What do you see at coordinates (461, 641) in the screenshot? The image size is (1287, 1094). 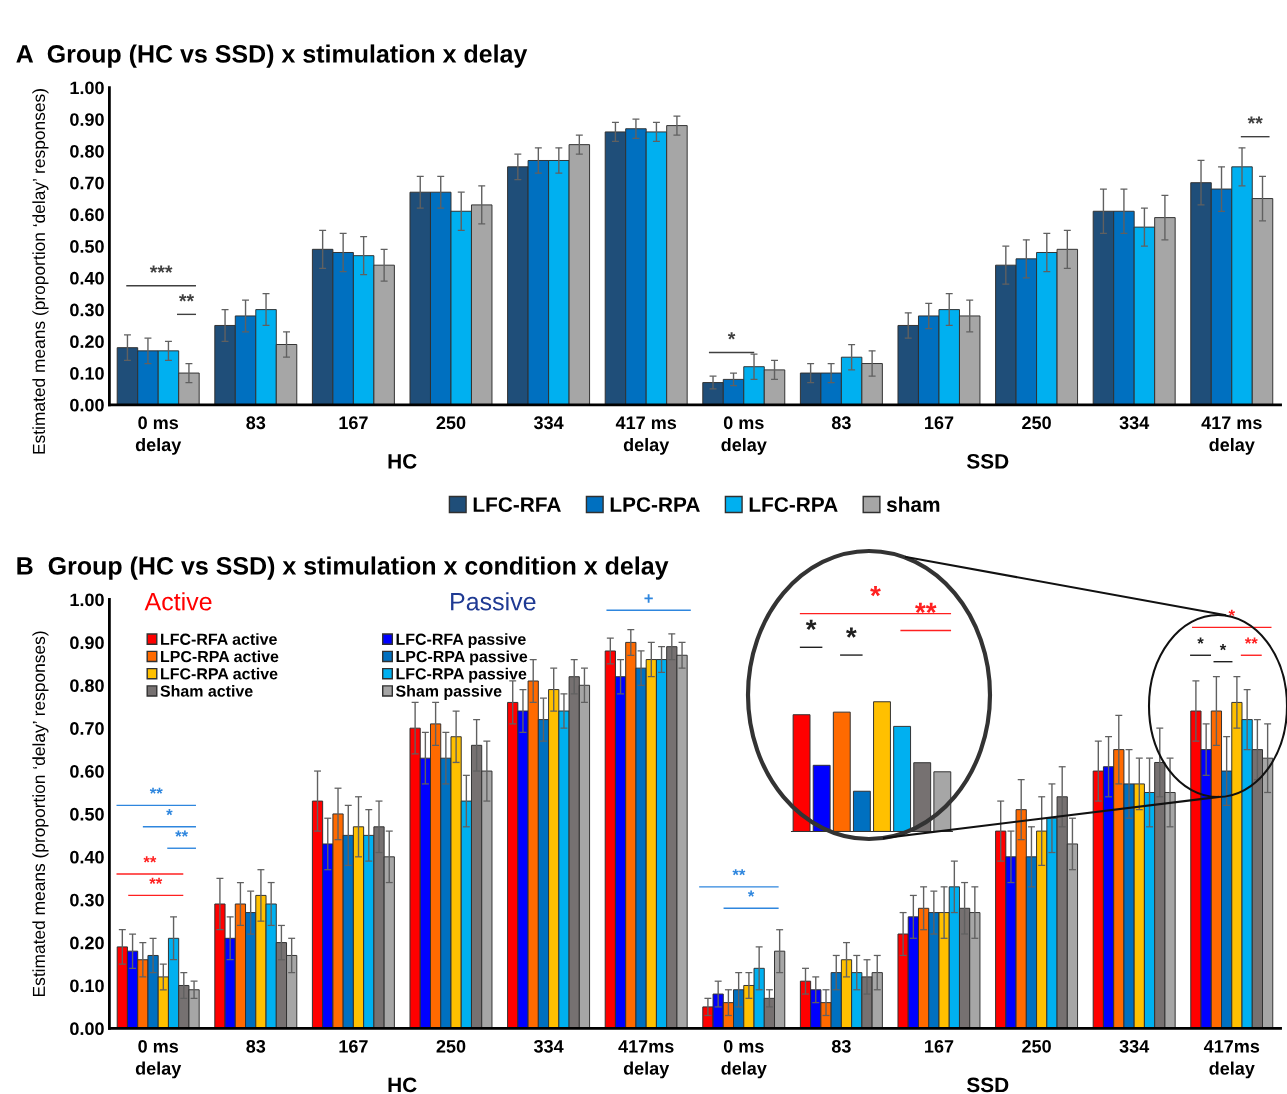 I see `legend-label: LFC-RFA passive` at bounding box center [461, 641].